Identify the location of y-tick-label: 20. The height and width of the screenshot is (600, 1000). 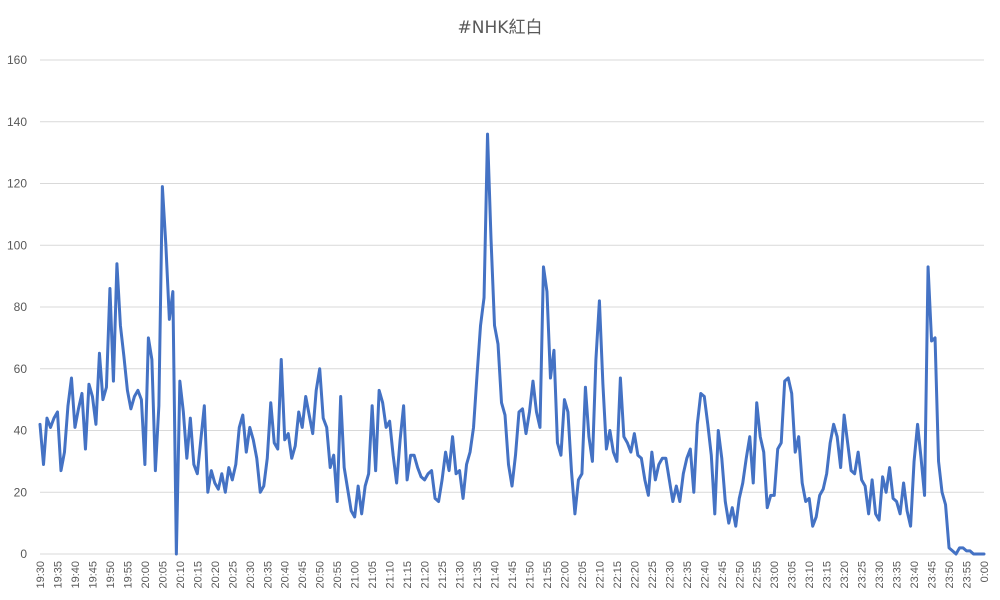
(21, 492).